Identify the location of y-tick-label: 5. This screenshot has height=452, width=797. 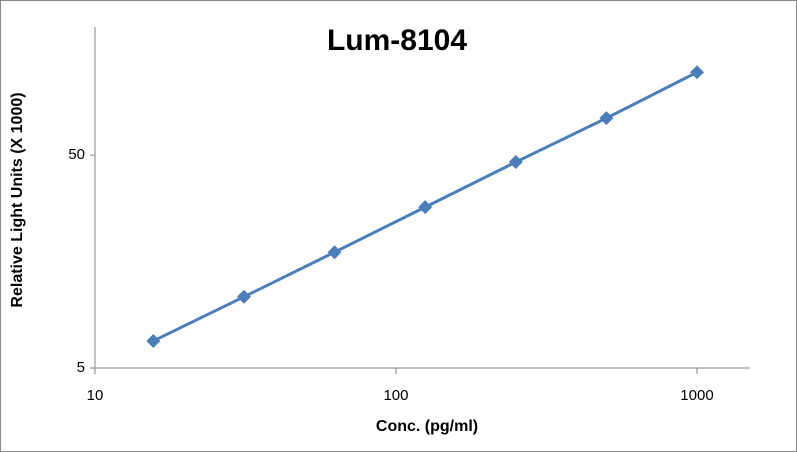
(81, 367).